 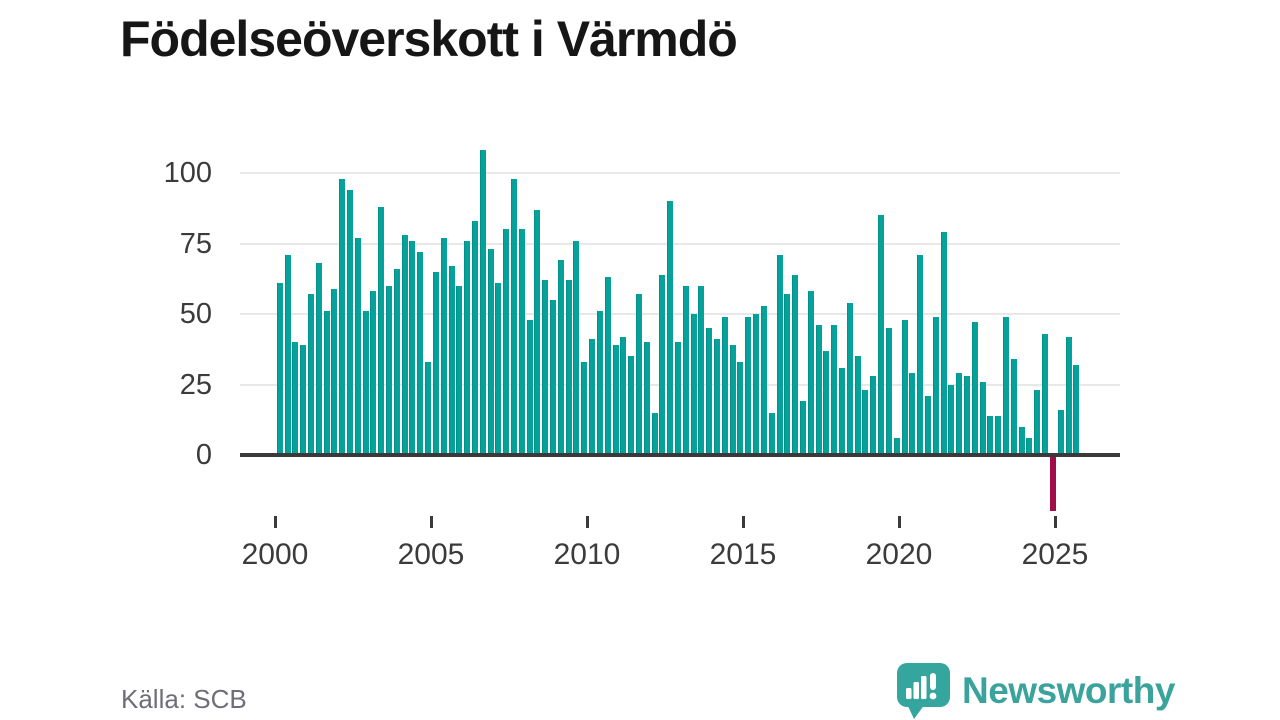 What do you see at coordinates (1052, 484) in the screenshot?
I see `bar-negative` at bounding box center [1052, 484].